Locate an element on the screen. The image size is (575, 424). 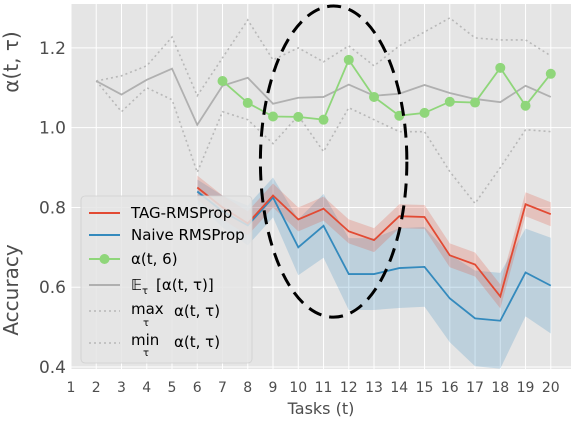
x-tick-label-1: 1 is located at coordinates (71, 388).